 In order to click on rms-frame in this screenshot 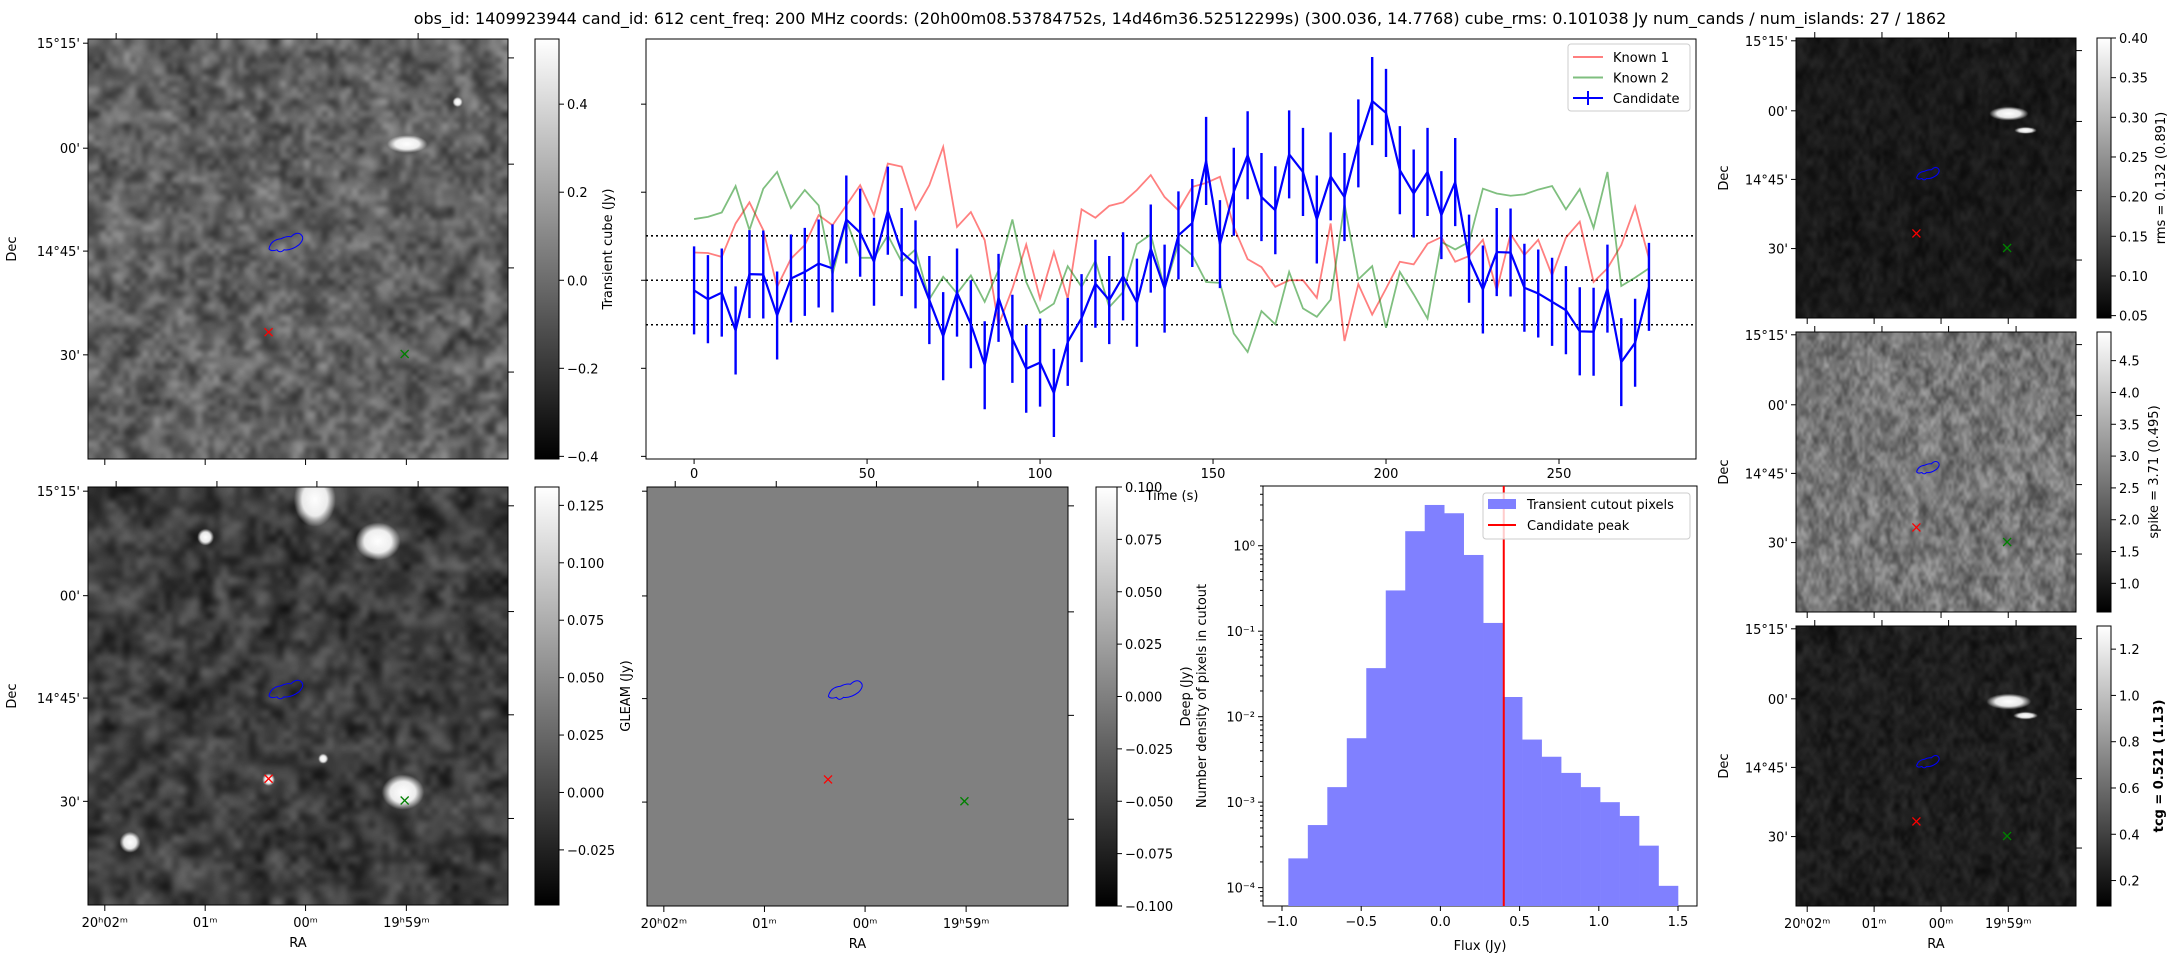, I will do `click(1936, 178)`.